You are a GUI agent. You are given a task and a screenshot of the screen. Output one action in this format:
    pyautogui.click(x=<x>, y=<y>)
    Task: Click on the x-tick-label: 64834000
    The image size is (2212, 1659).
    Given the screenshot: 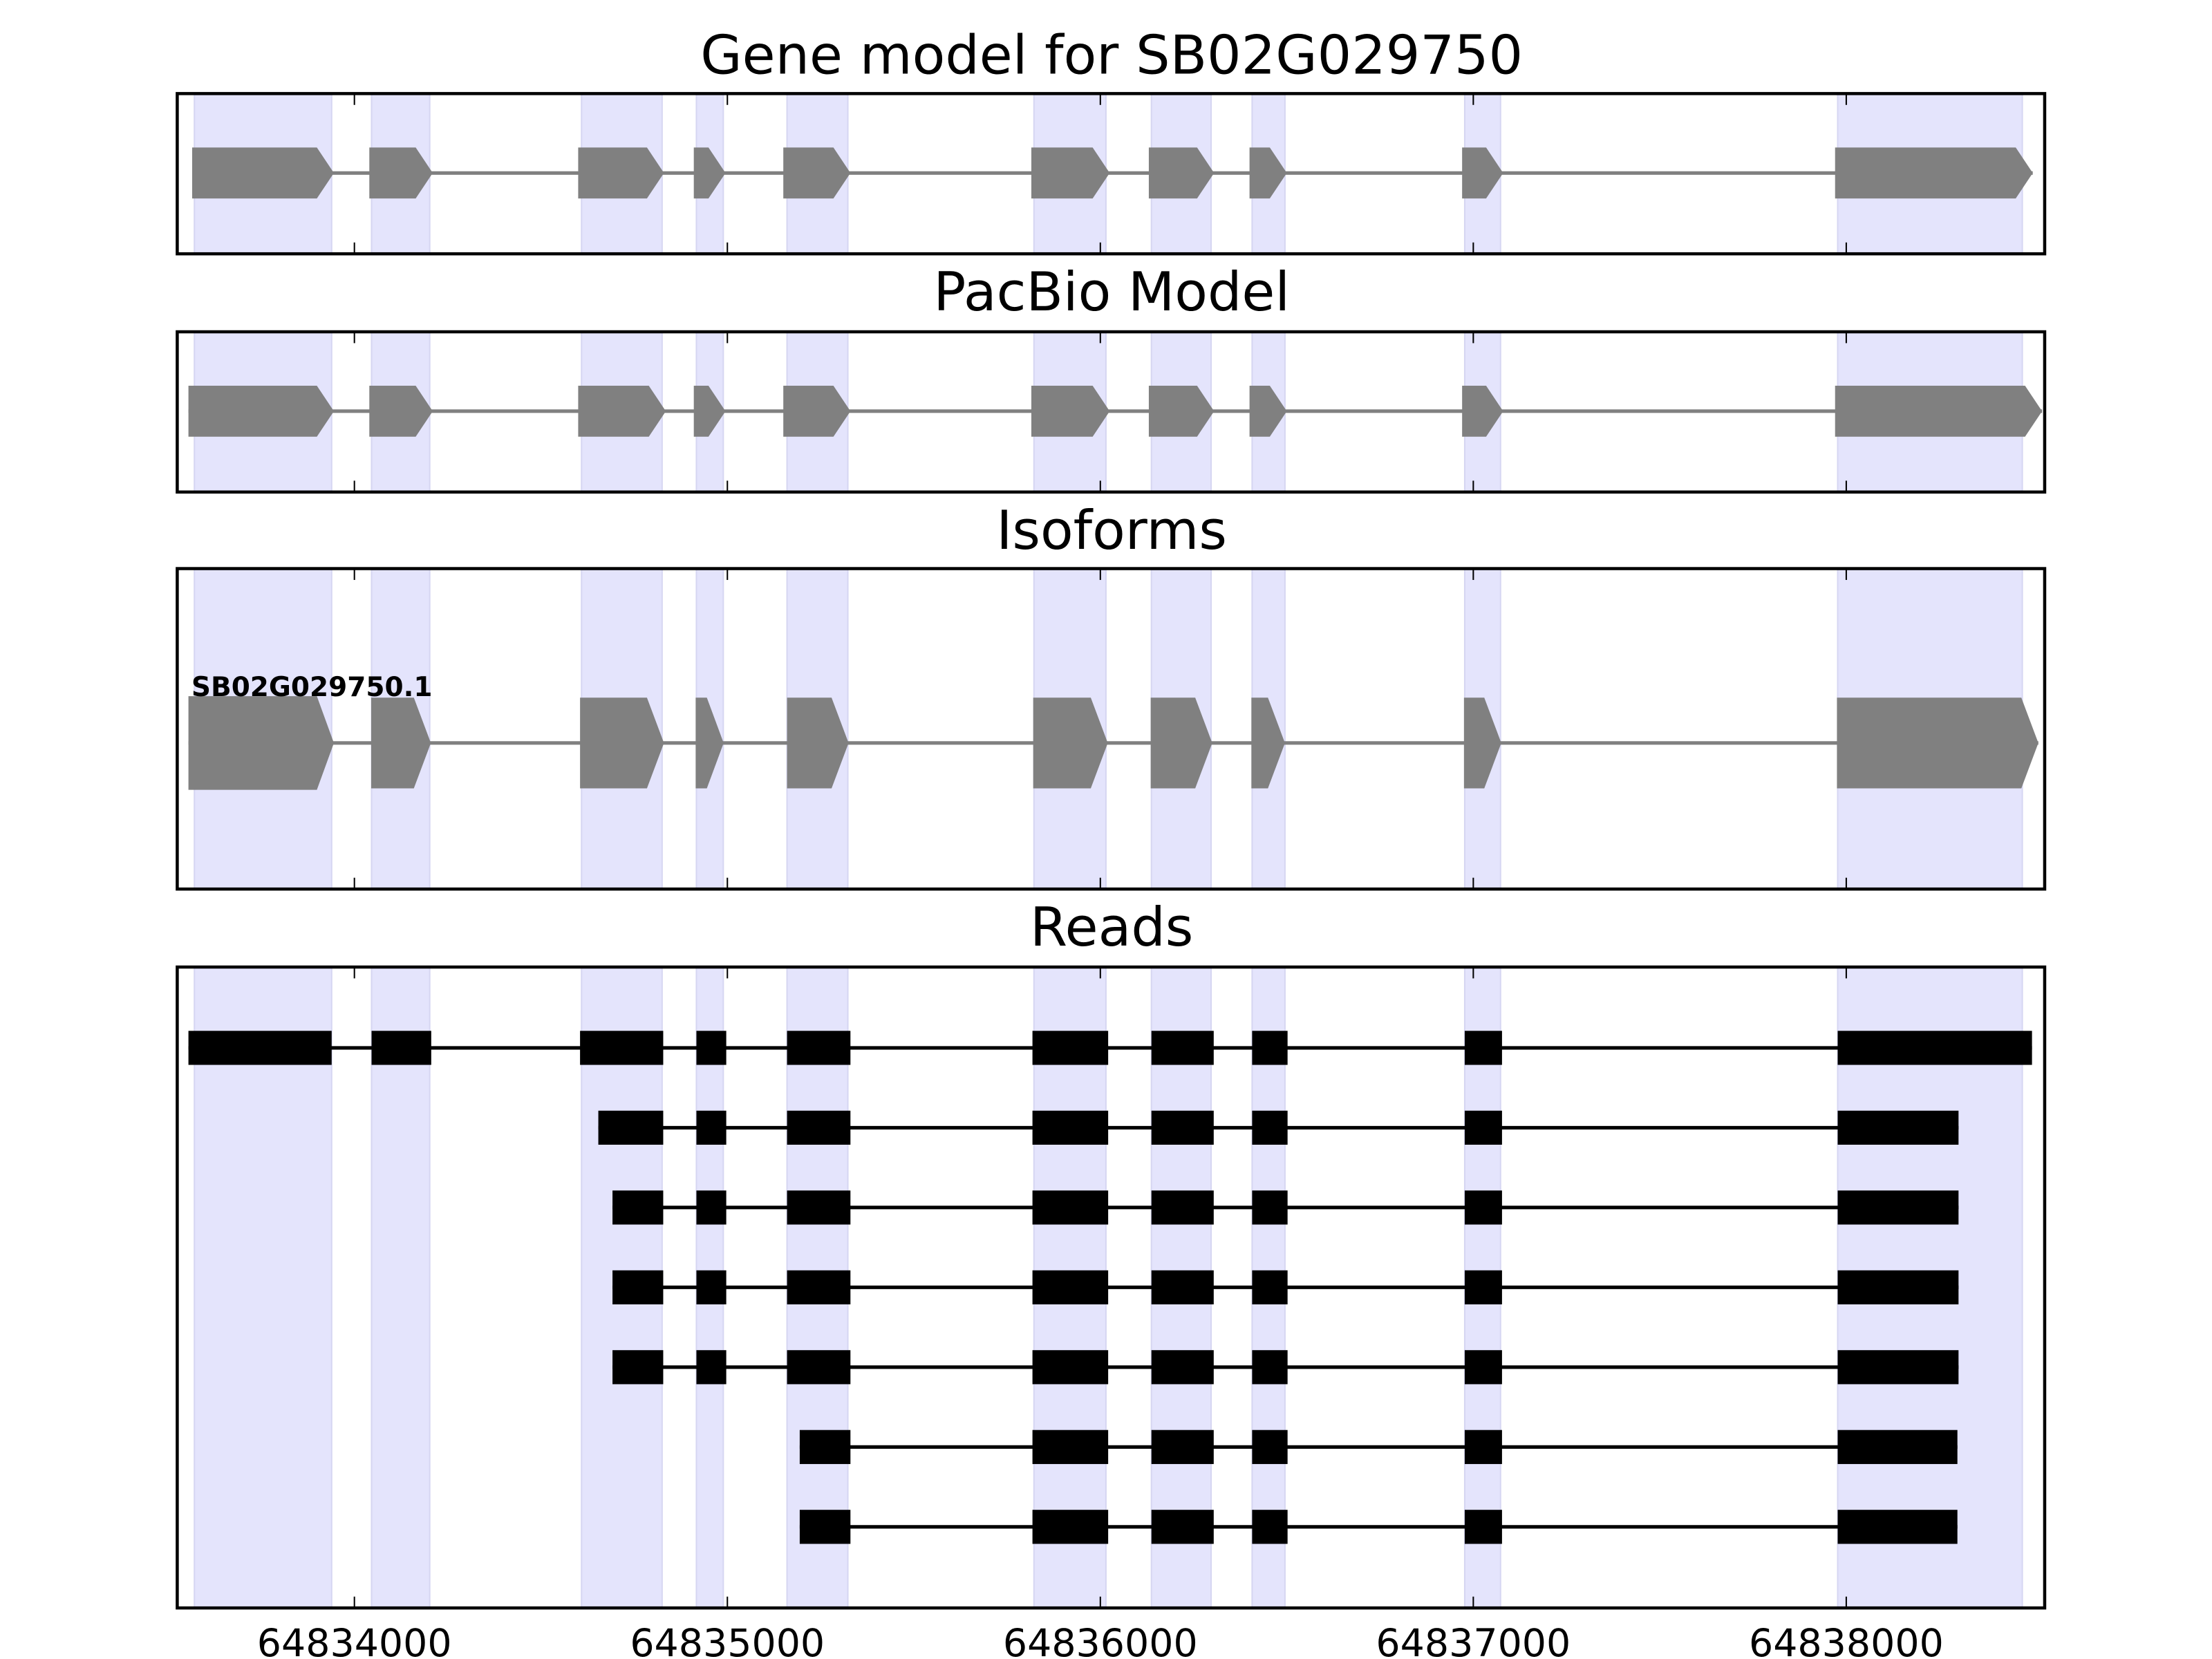 What is the action you would take?
    pyautogui.click(x=354, y=1640)
    